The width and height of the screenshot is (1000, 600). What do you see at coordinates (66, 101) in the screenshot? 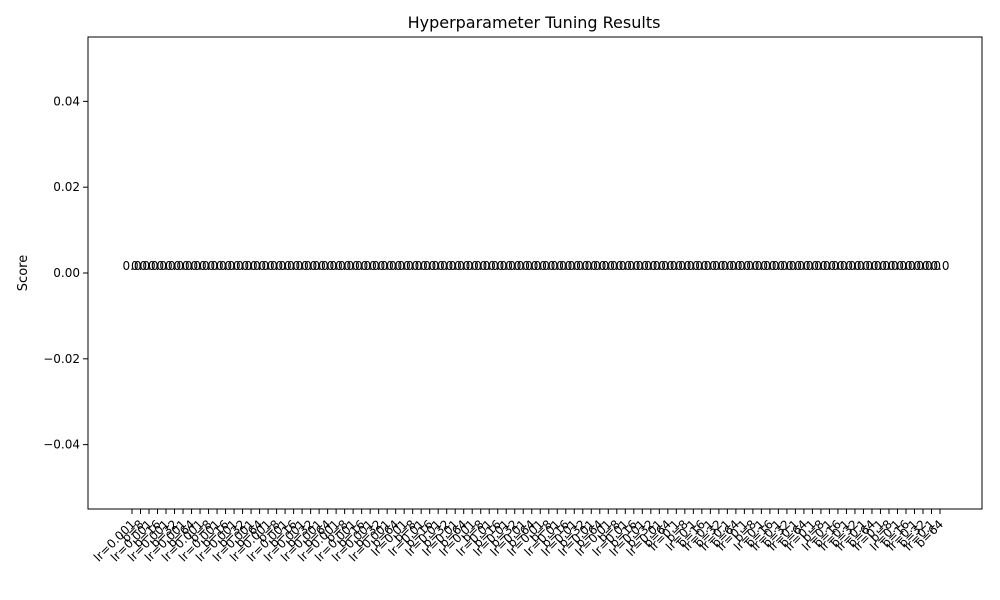
I see `y-tick-label: 0.04` at bounding box center [66, 101].